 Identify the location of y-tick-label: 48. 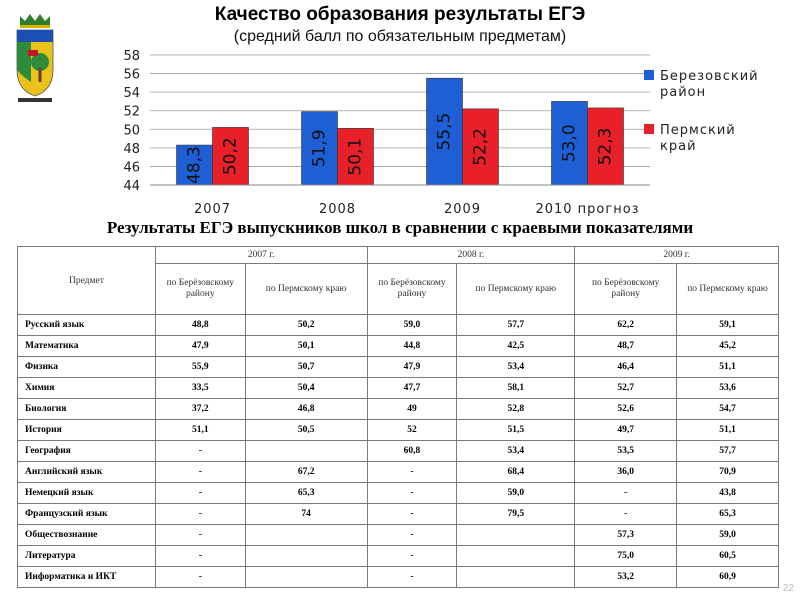
(131, 149).